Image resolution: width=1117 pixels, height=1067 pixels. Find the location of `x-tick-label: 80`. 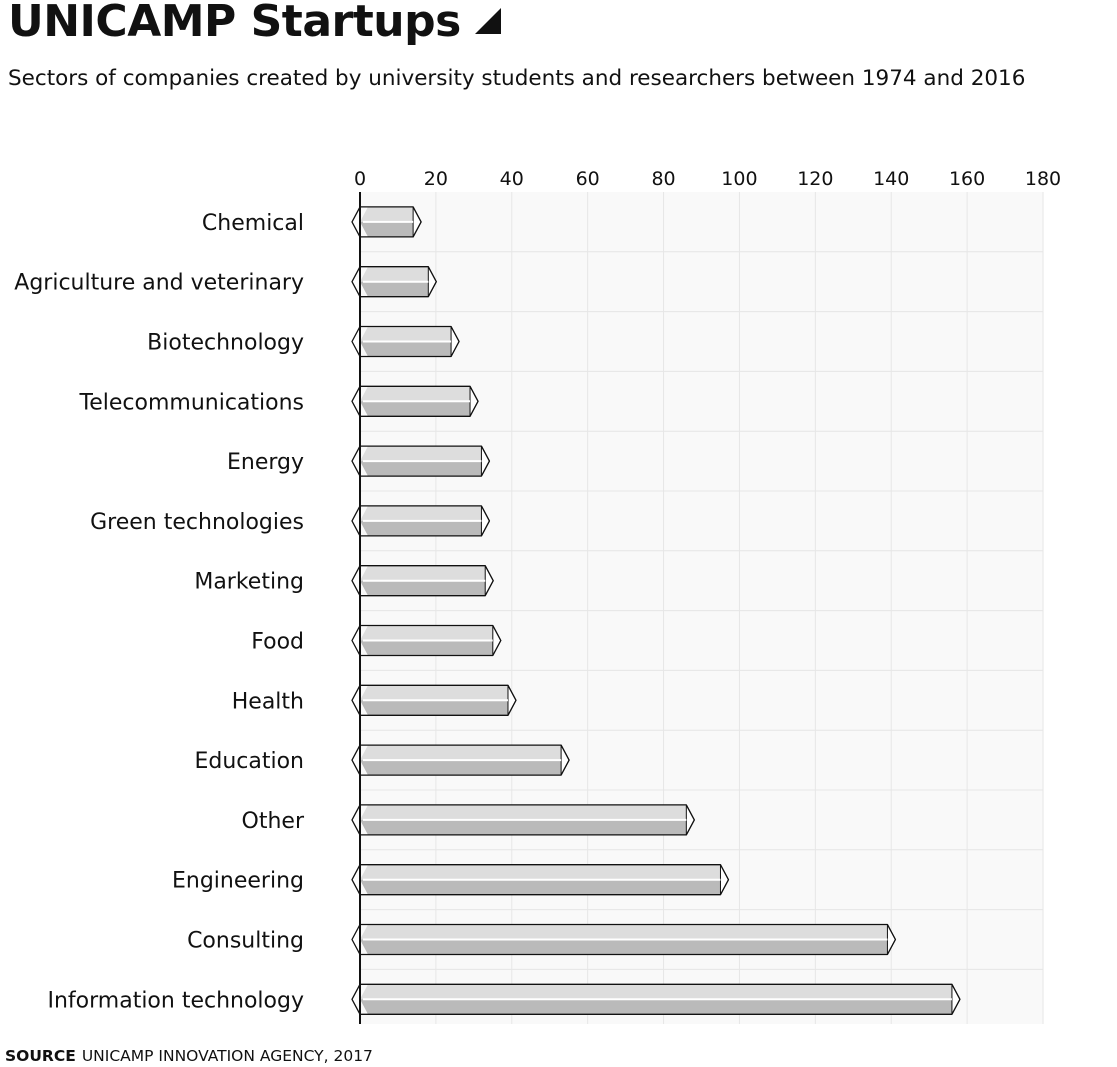

x-tick-label: 80 is located at coordinates (663, 179).